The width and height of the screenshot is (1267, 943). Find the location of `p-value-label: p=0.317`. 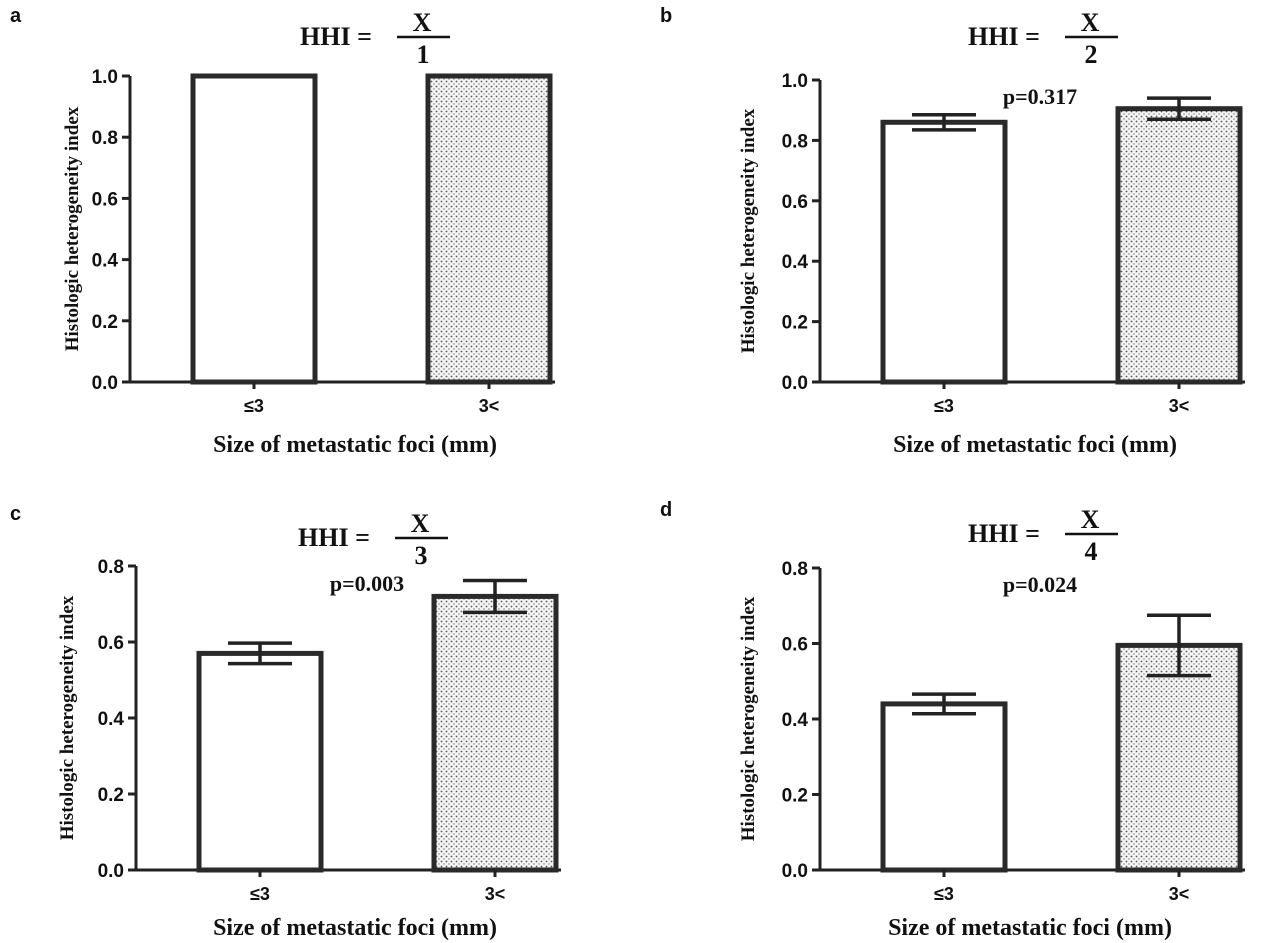

p-value-label: p=0.317 is located at coordinates (1040, 96).